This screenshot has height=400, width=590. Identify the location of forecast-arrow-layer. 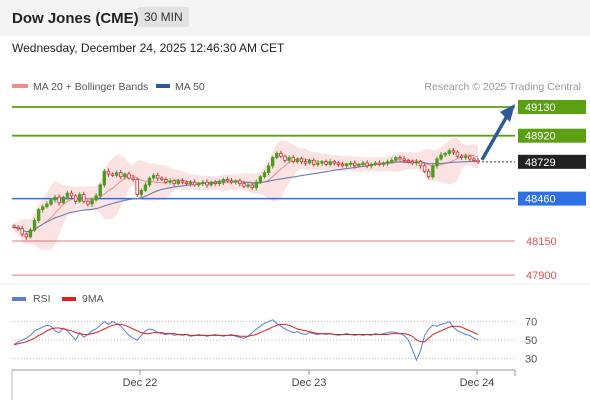
(497, 132).